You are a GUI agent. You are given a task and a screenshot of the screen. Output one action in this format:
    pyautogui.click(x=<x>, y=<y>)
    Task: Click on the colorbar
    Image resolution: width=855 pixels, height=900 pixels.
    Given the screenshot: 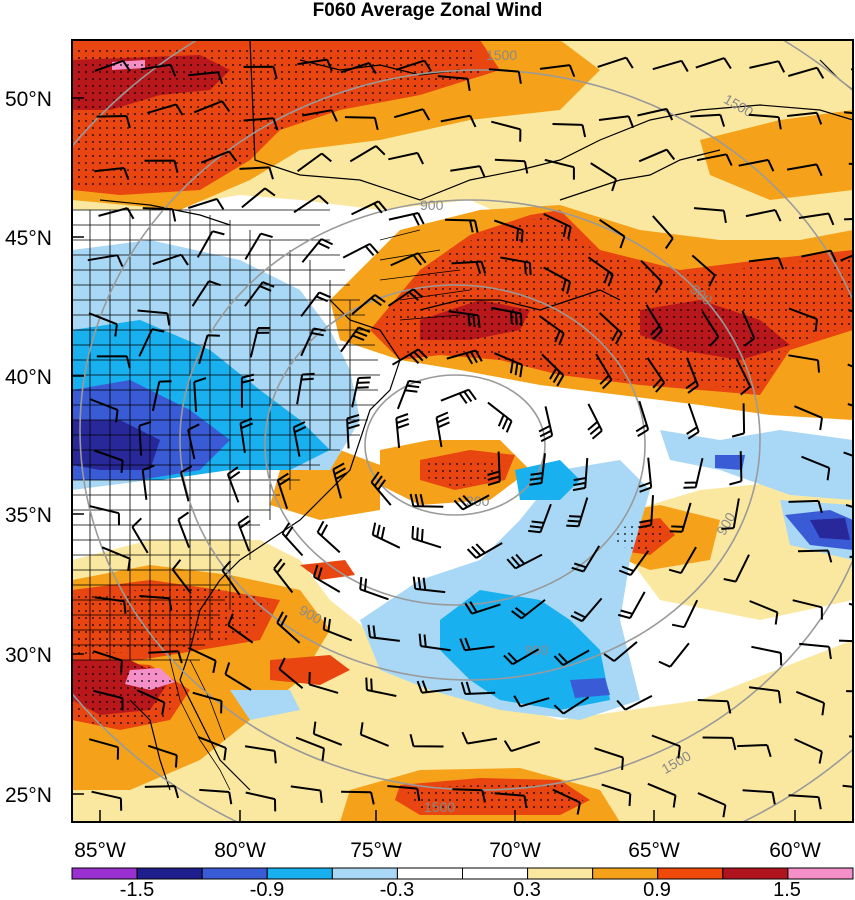 What is the action you would take?
    pyautogui.click(x=462, y=873)
    